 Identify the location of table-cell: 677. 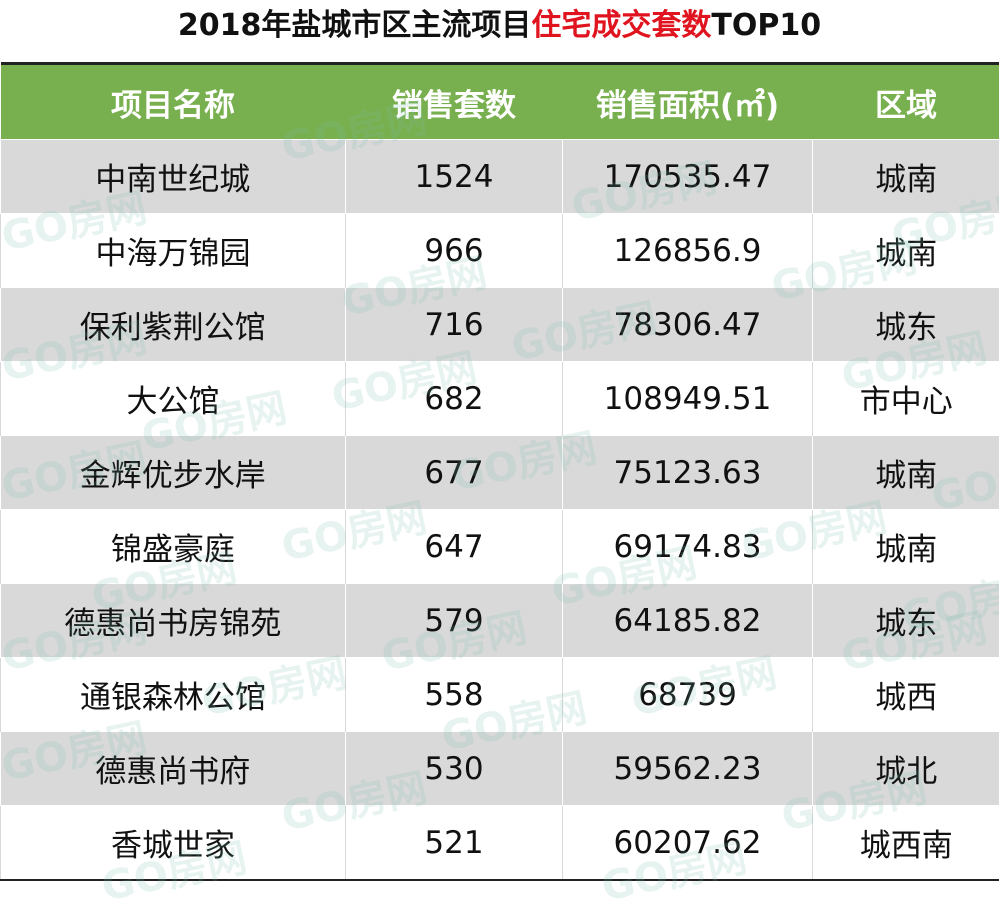
(454, 473).